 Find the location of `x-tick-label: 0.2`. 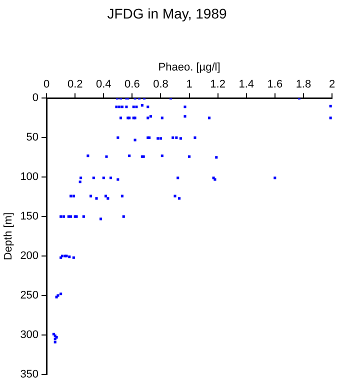

x-tick-label: 0.2 is located at coordinates (75, 84).